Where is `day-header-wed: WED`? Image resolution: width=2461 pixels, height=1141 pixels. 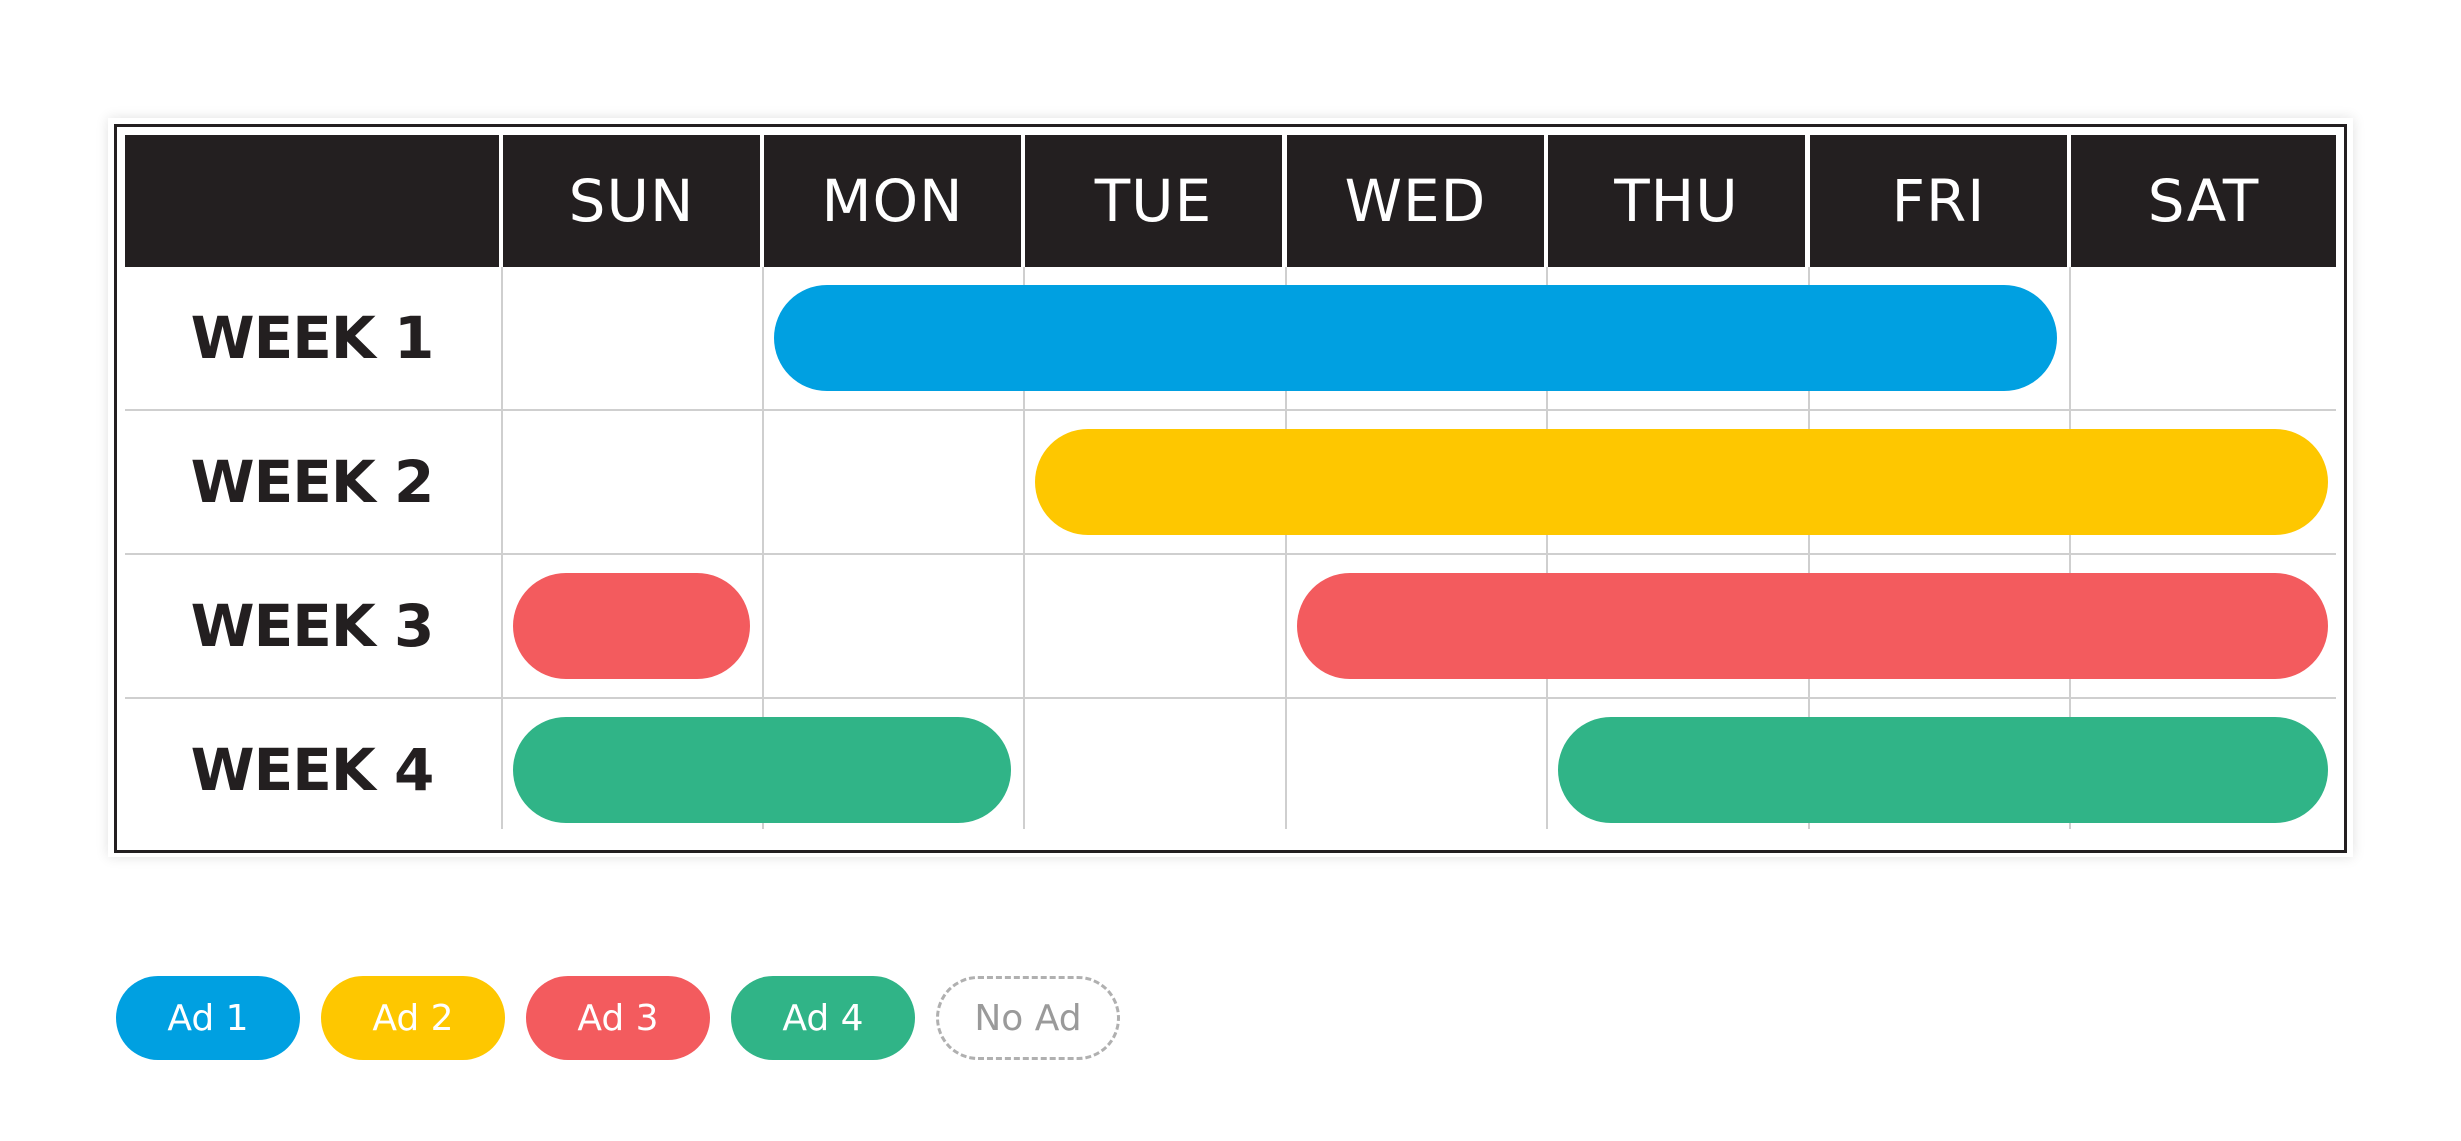
day-header-wed: WED is located at coordinates (1415, 201).